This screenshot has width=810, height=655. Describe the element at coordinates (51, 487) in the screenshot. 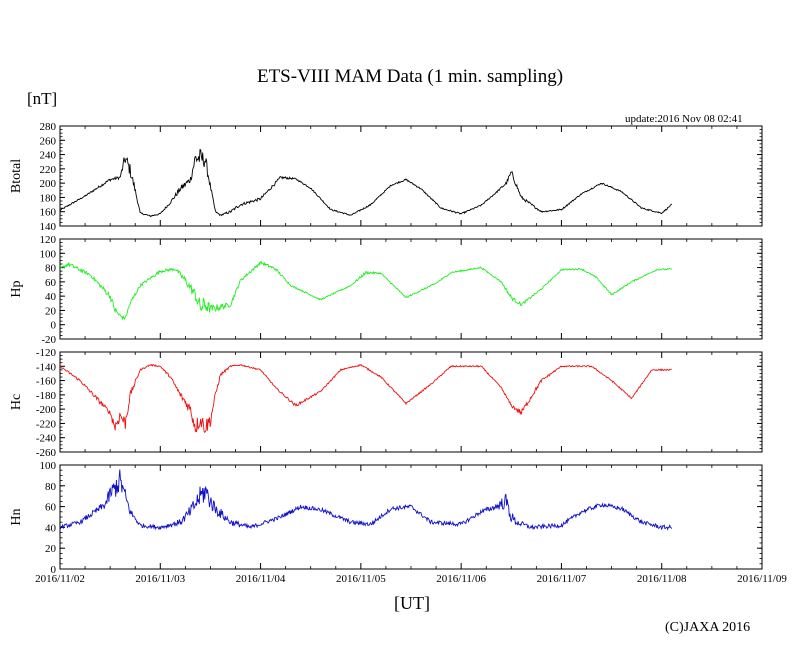

I see `ytick-label-hn: 80` at that location.